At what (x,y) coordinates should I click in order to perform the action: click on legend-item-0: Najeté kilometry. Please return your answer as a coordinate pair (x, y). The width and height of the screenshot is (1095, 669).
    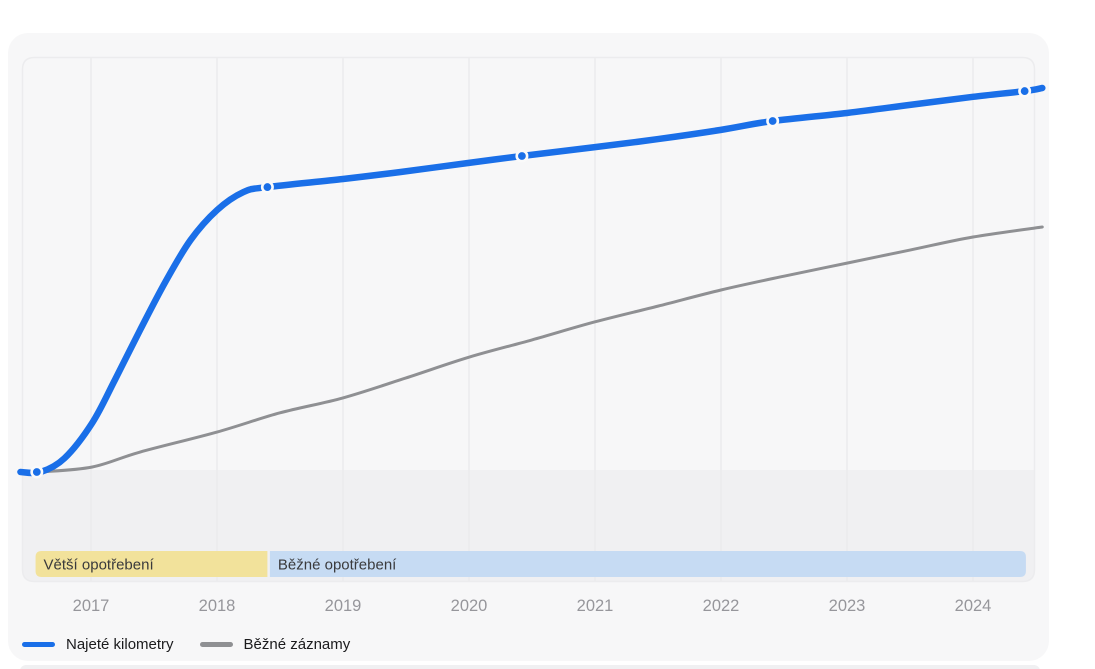
    Looking at the image, I should click on (98, 644).